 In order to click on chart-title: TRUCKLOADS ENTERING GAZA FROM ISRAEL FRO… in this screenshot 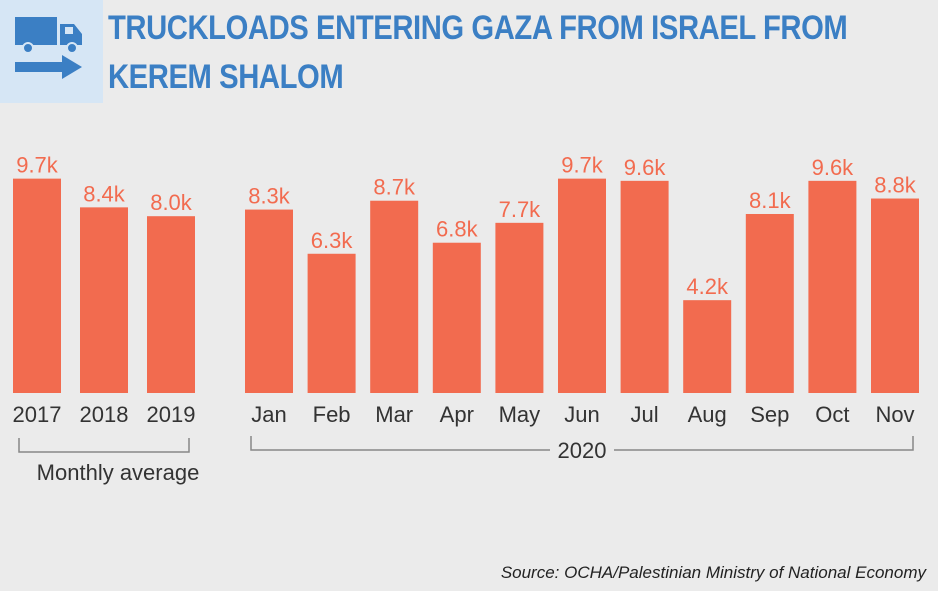, I will do `click(478, 53)`.